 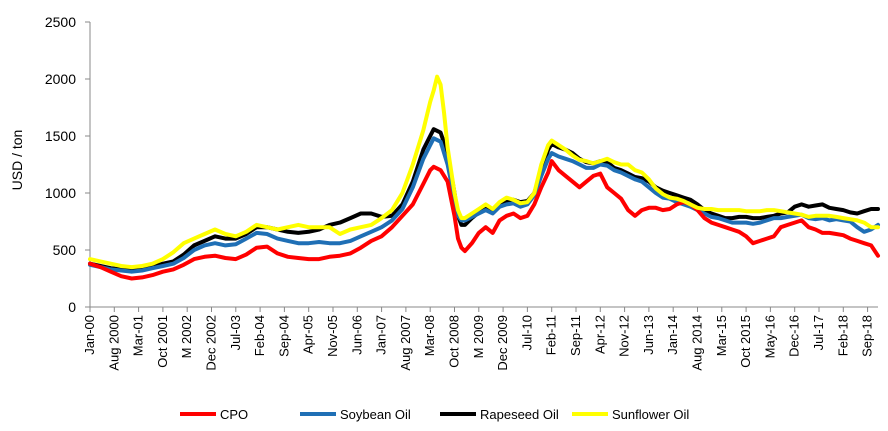 What do you see at coordinates (60, 136) in the screenshot?
I see `y-tick-label: 1500` at bounding box center [60, 136].